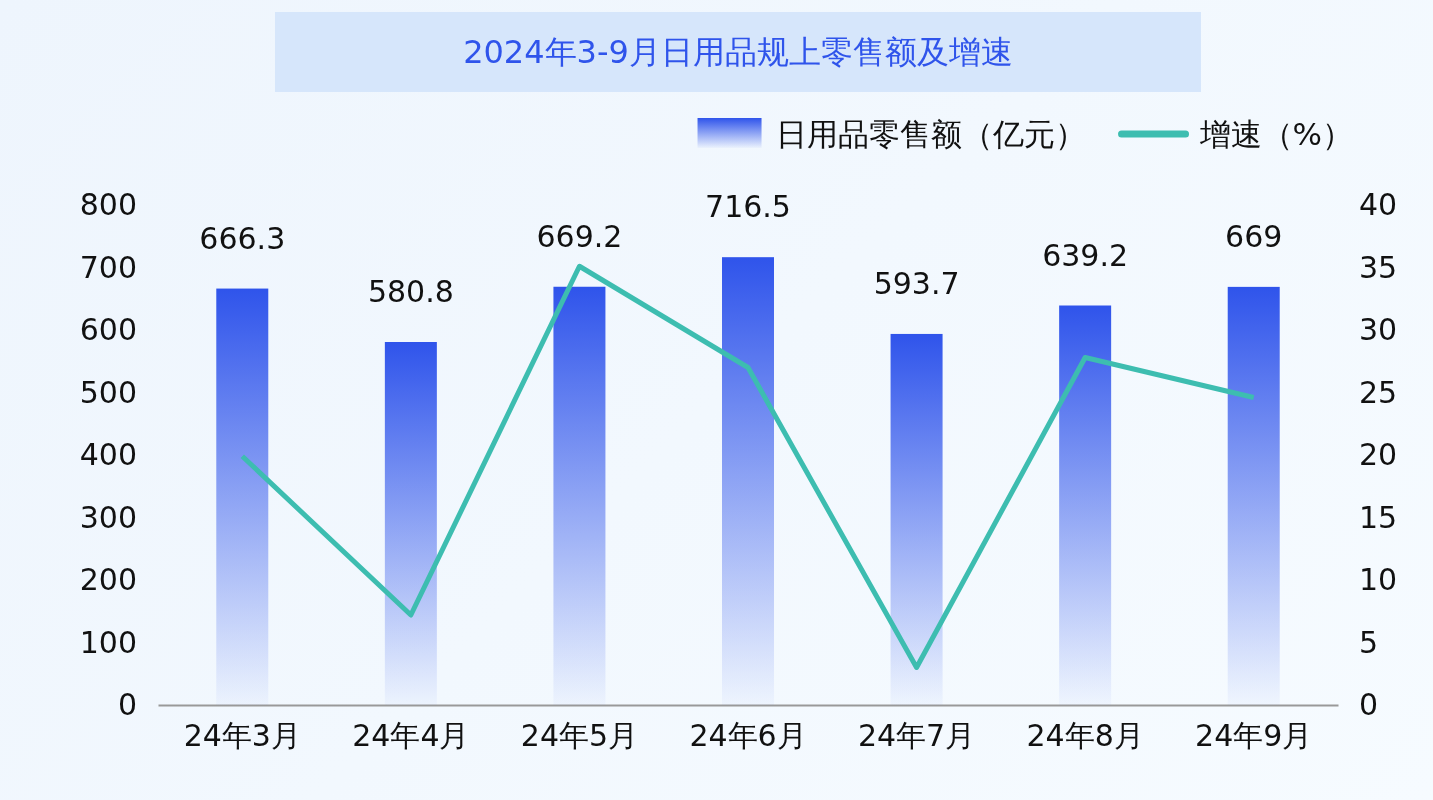 This screenshot has height=800, width=1433. What do you see at coordinates (108, 642) in the screenshot?
I see `y-tick-label: 100` at bounding box center [108, 642].